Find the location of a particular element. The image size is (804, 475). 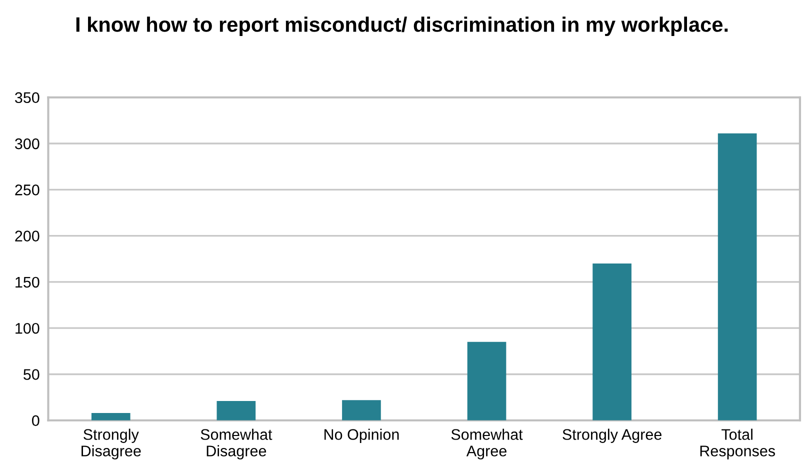

y-tick-label: 100 is located at coordinates (28, 328).